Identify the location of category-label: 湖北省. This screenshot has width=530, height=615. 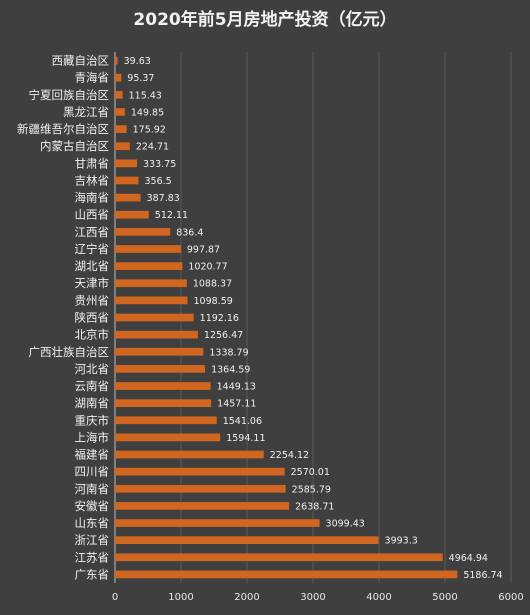
(92, 266).